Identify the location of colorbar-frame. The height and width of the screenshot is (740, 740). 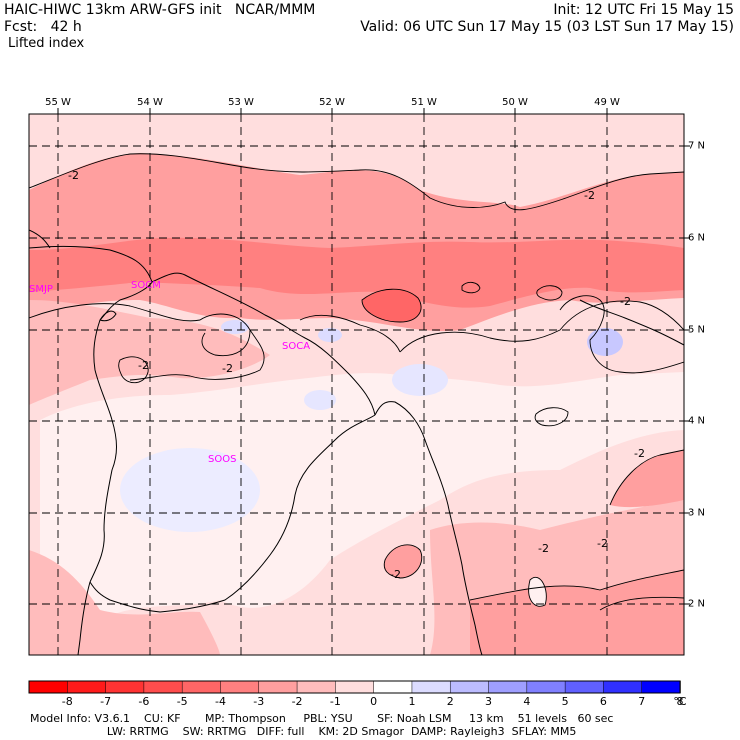
(354, 687).